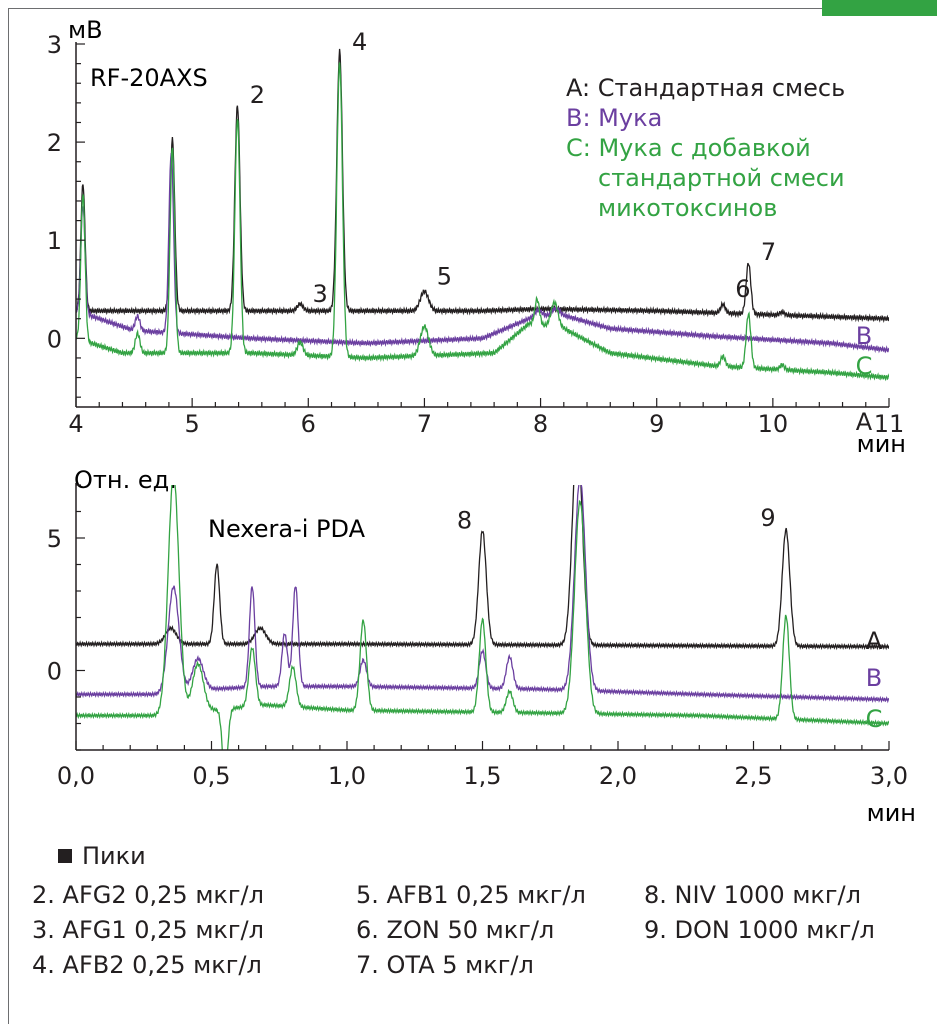 Image resolution: width=937 pixels, height=1026 pixels. I want to click on chart1-ylabel: мВ, so click(85, 30).